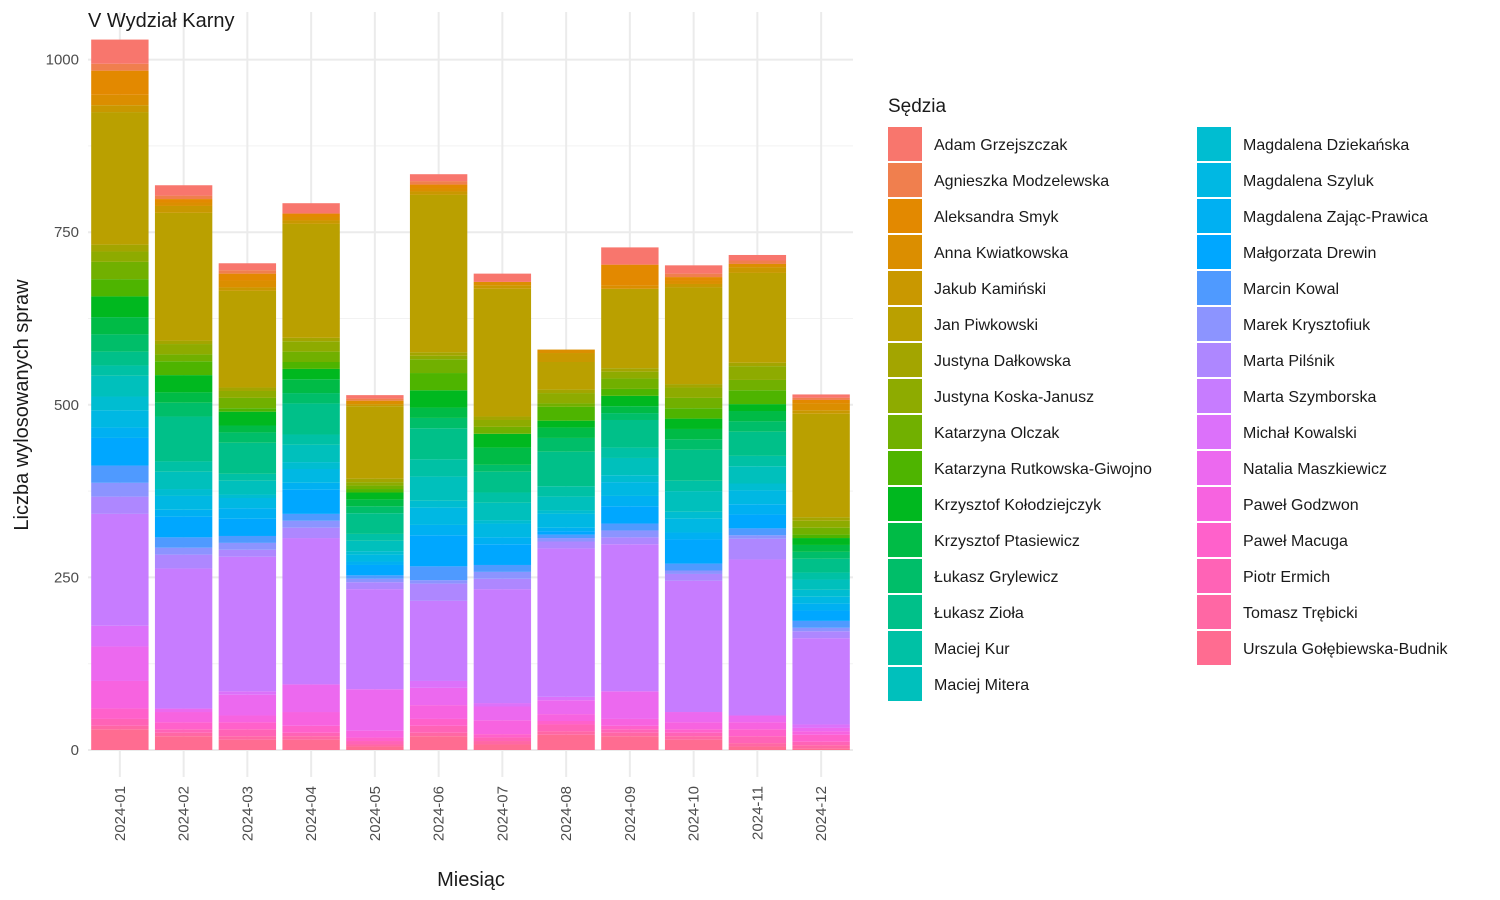 The width and height of the screenshot is (1500, 900). Describe the element at coordinates (1295, 541) in the screenshot. I see `legend-label: Paweł Macuga` at that location.